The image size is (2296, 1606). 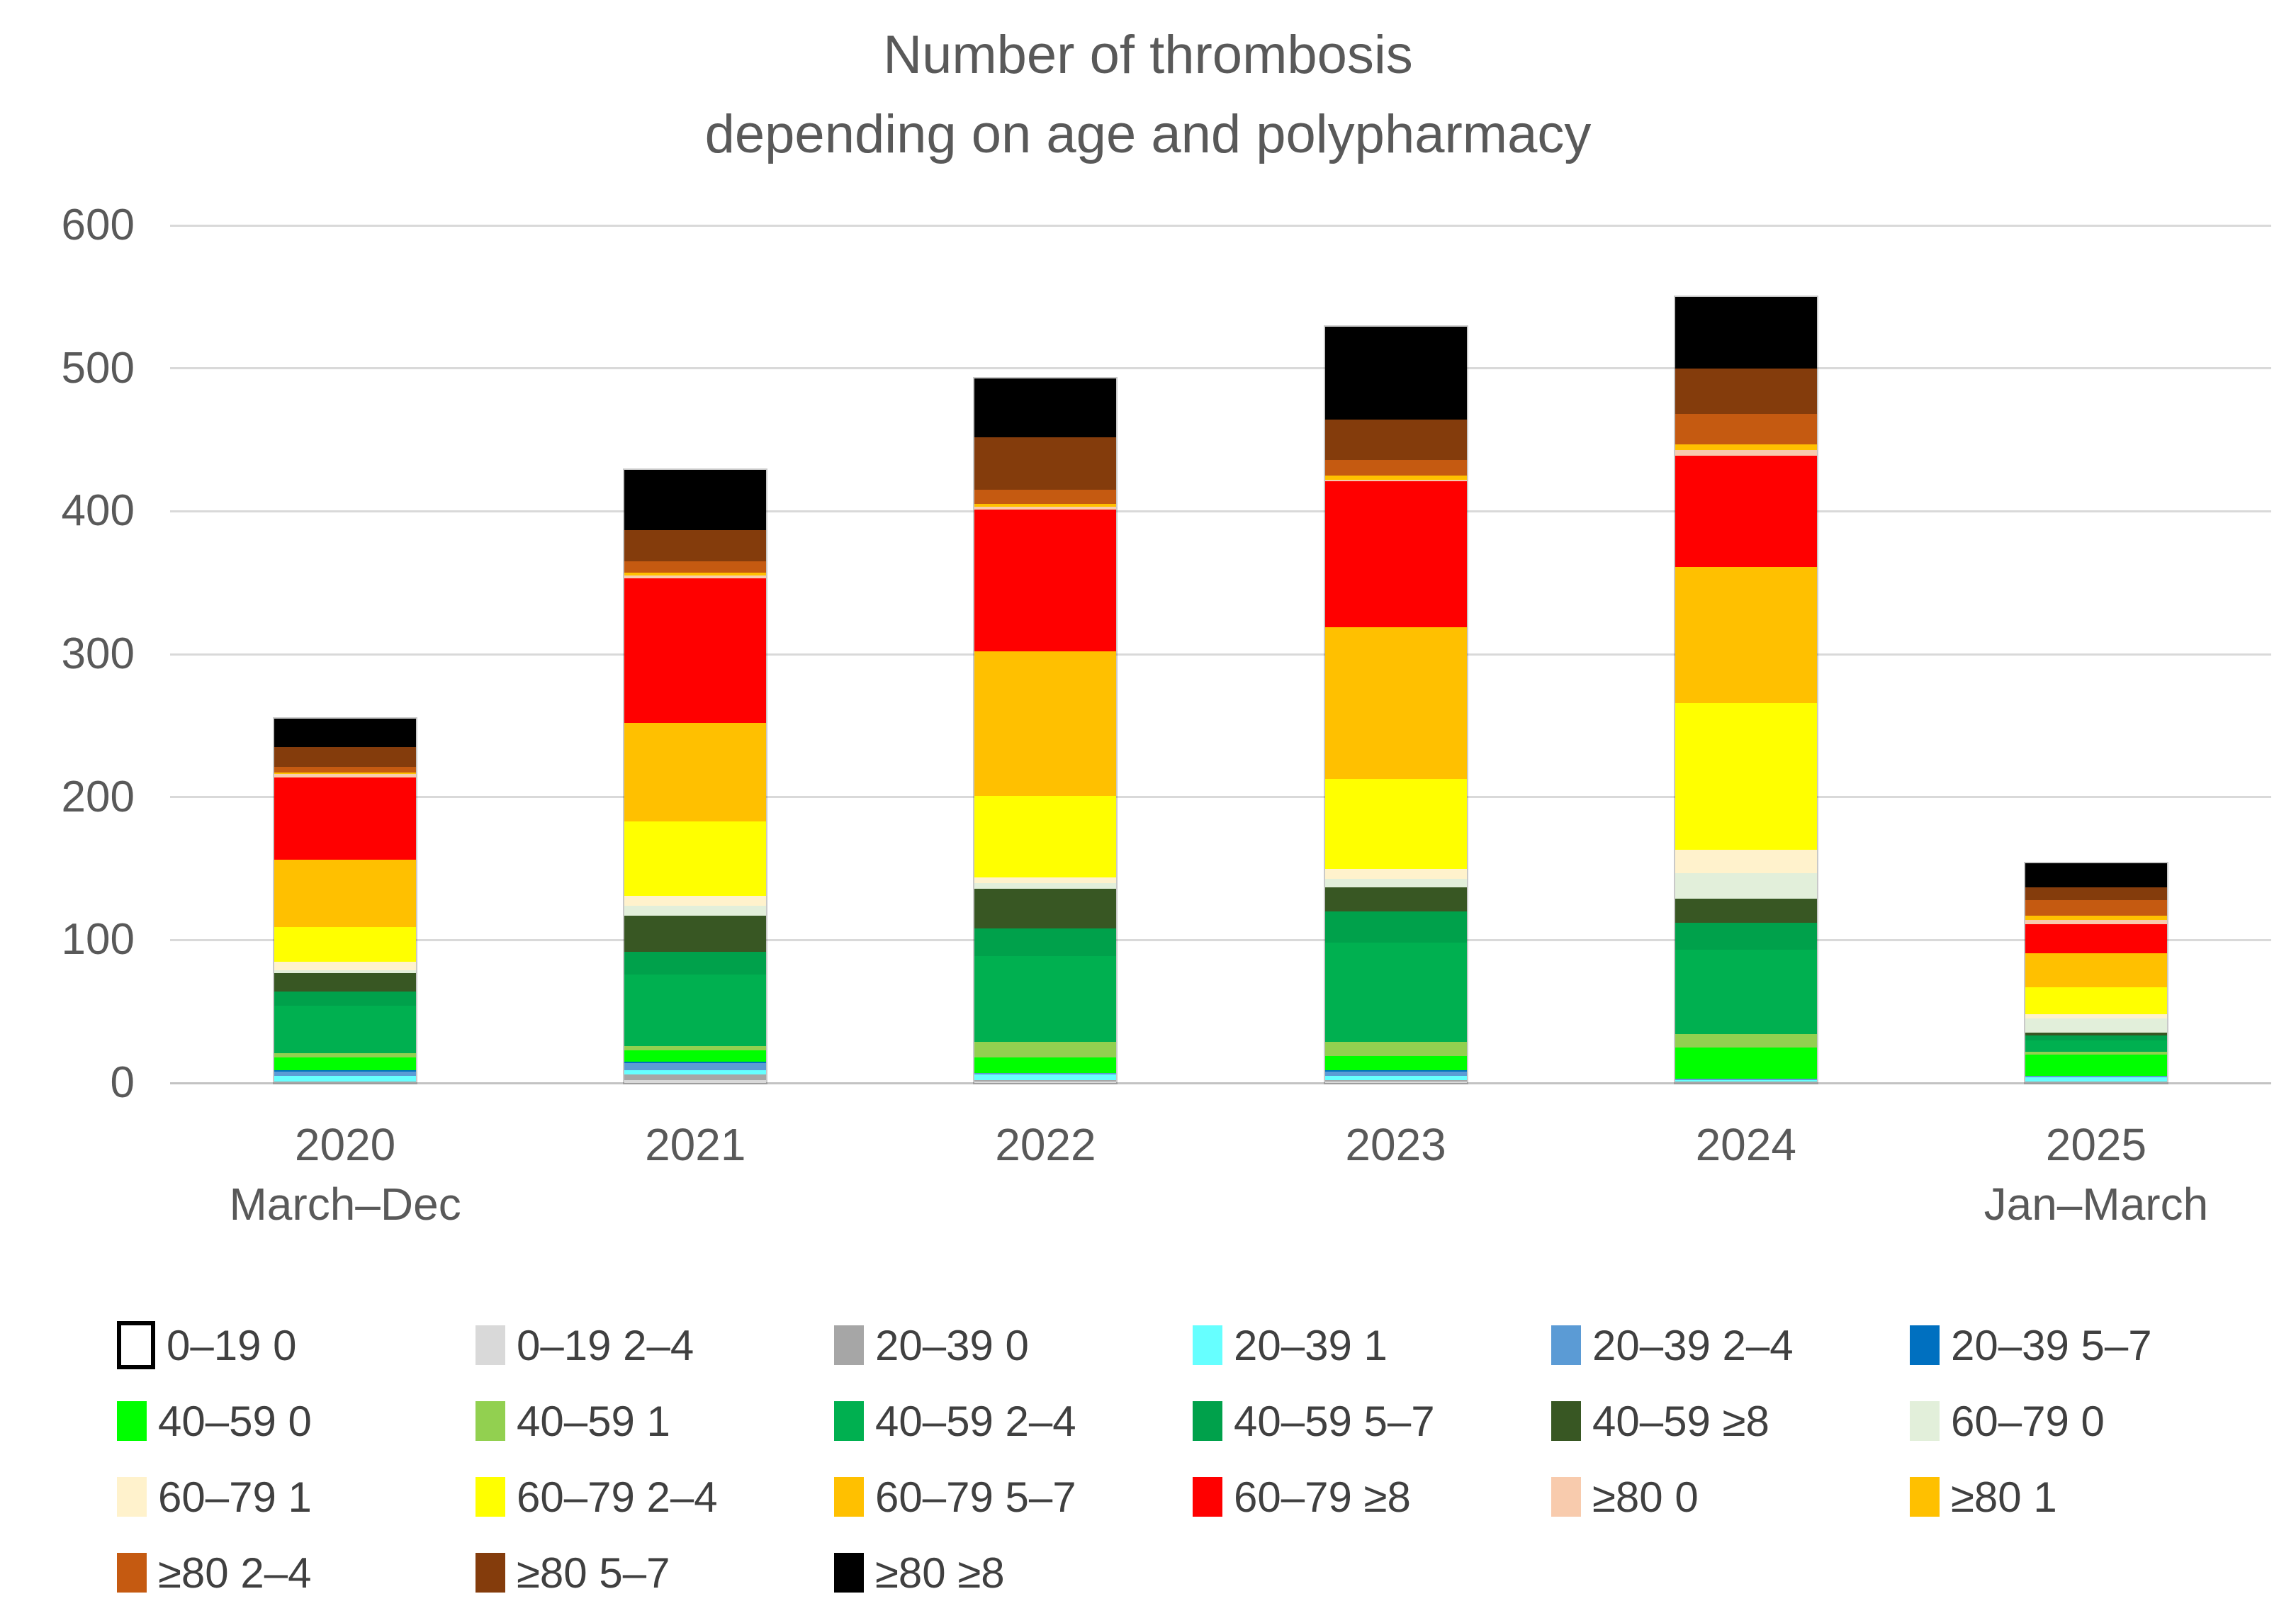 What do you see at coordinates (617, 1497) in the screenshot?
I see `legend-label-60-79-2-4: 60–79 2–4` at bounding box center [617, 1497].